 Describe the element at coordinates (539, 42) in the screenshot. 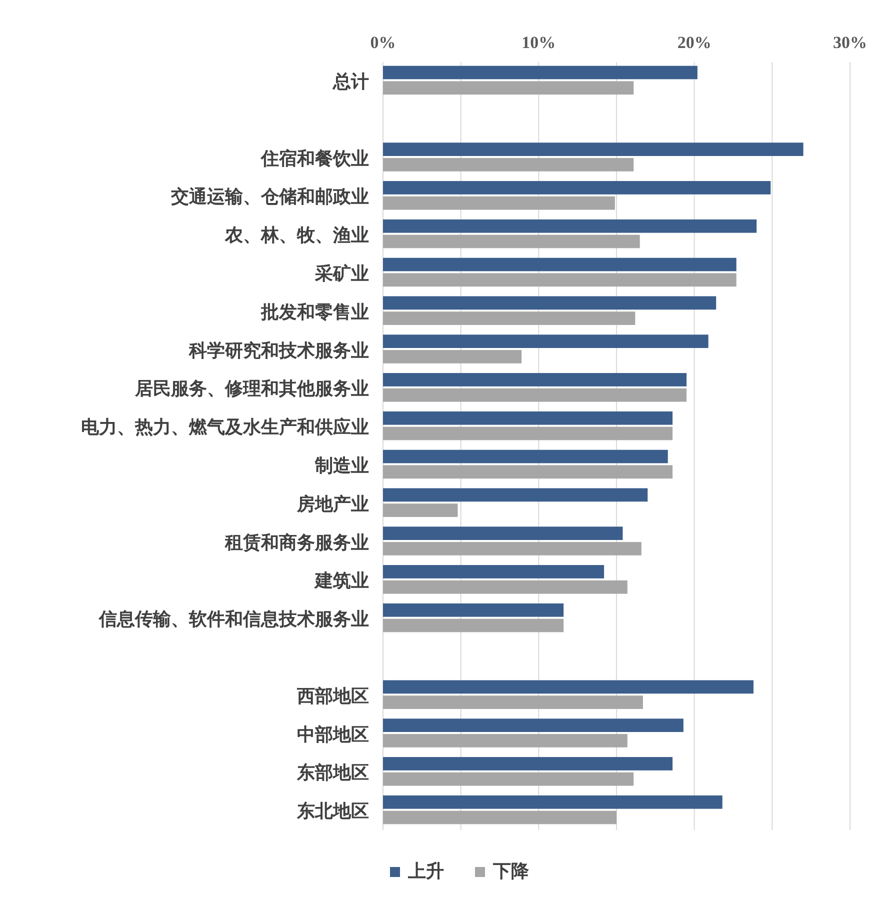

I see `x-tick-label: 10%` at that location.